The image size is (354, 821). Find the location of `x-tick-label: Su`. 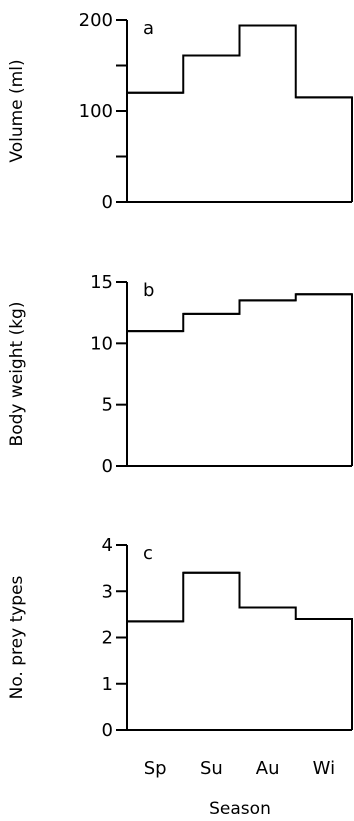

x-tick-label: Su is located at coordinates (211, 768).